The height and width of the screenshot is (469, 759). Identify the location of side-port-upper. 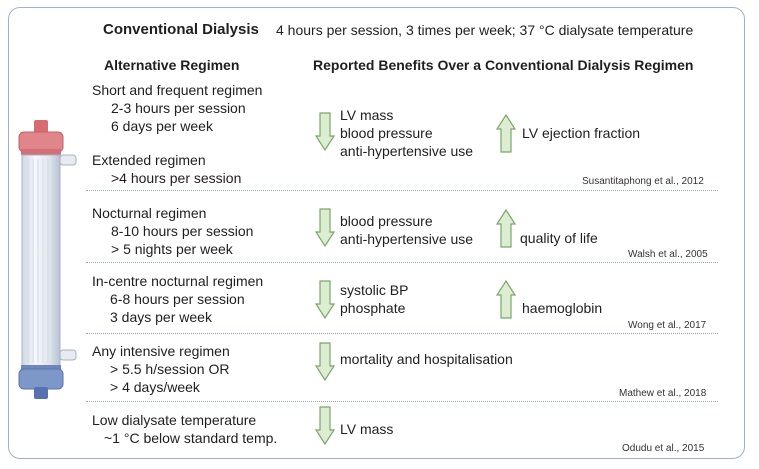
(68, 160).